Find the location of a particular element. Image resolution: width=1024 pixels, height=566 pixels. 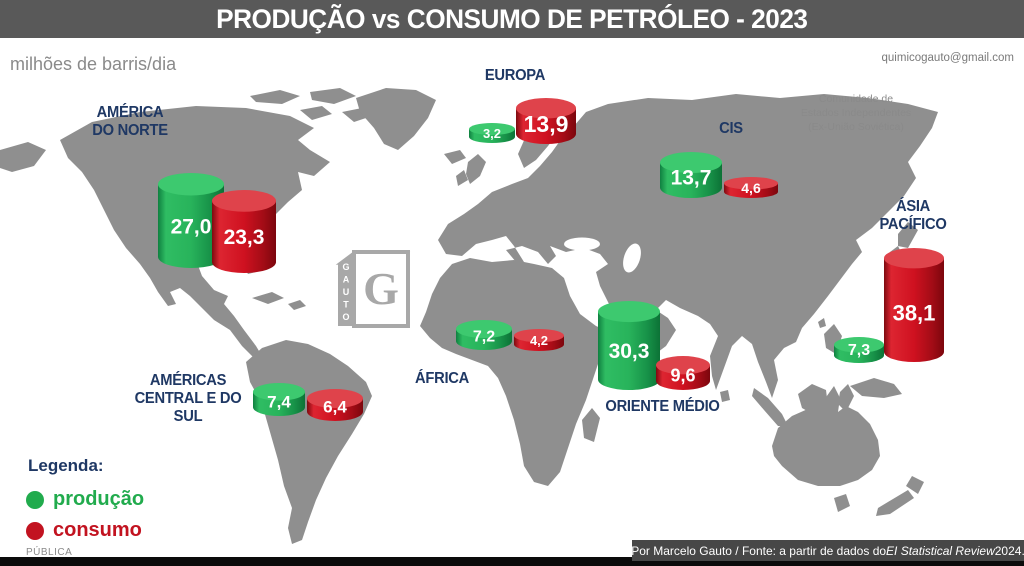

svg-text: T is located at coordinates (346, 305).